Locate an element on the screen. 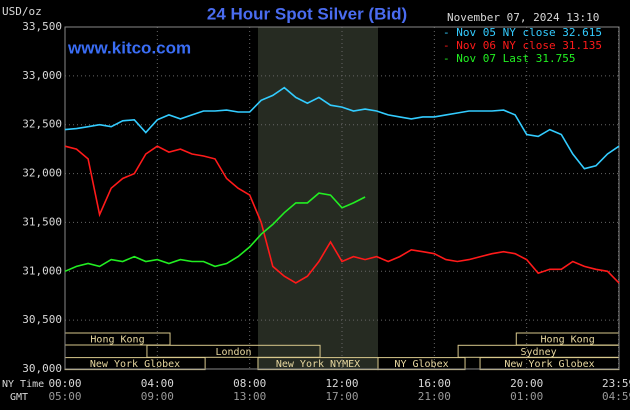 Image resolution: width=630 pixels, height=410 pixels. y-tick-label: 33,500 is located at coordinates (42, 26).